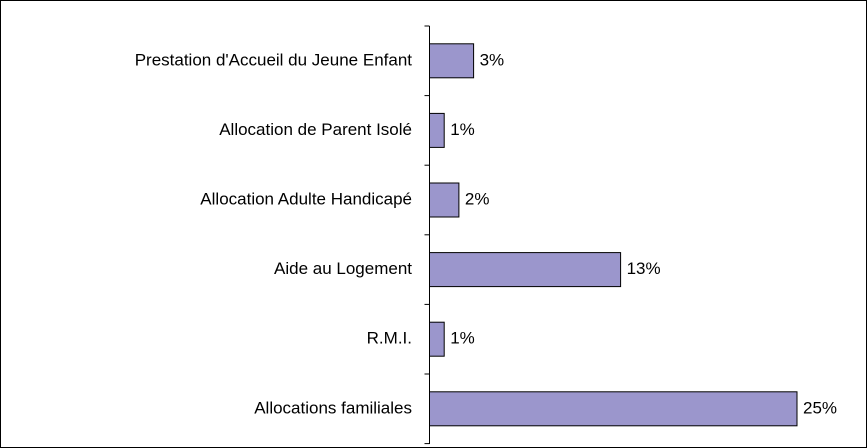  Describe the element at coordinates (477, 198) in the screenshot. I see `value-label: 2%` at that location.